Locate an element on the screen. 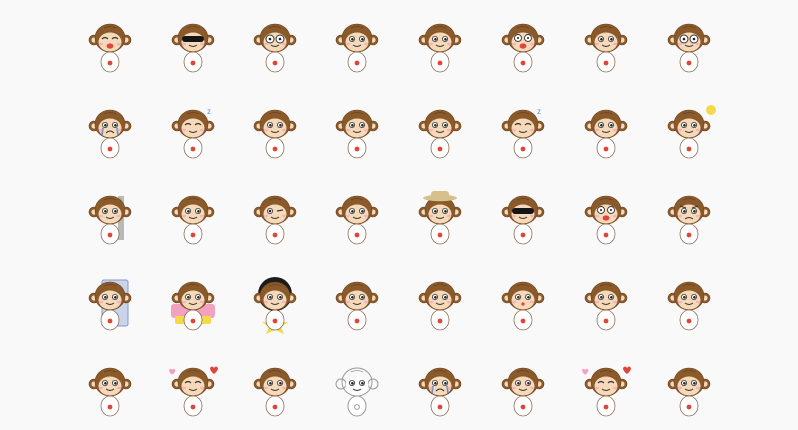  monkey-flower-icon is located at coordinates (689, 392).